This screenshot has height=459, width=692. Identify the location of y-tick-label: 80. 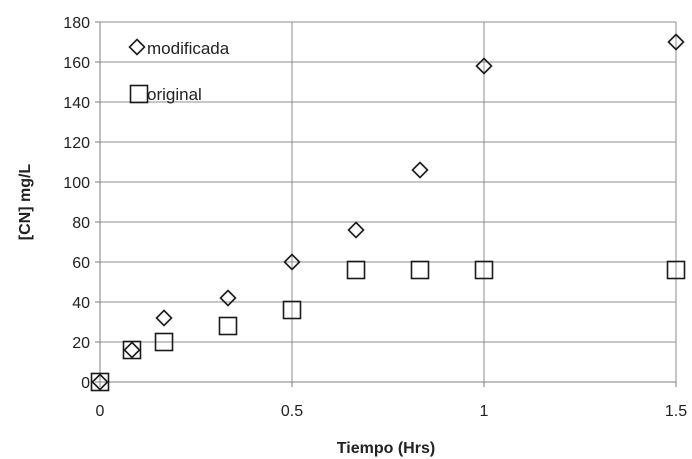
(81, 223).